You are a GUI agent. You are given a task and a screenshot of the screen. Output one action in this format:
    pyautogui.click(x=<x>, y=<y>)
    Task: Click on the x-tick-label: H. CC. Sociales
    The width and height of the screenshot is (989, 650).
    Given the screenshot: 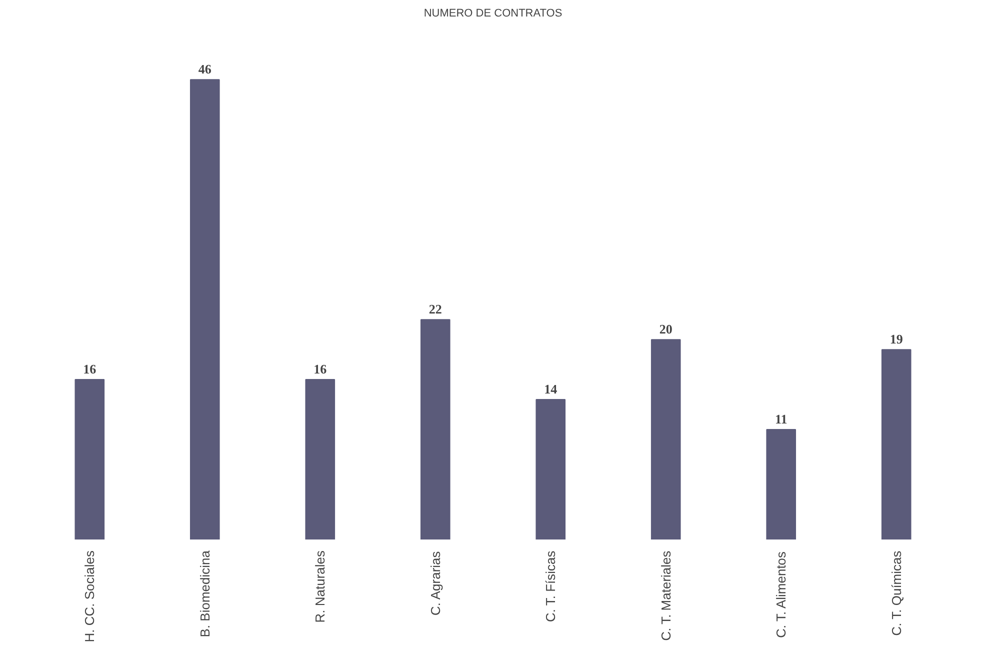 What is the action you would take?
    pyautogui.click(x=90, y=596)
    